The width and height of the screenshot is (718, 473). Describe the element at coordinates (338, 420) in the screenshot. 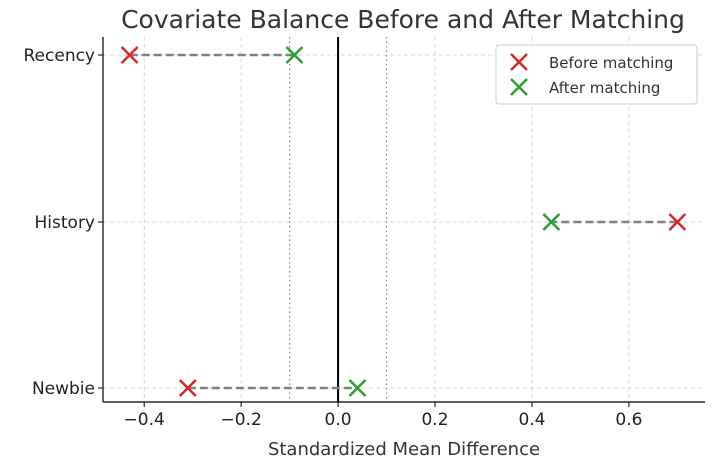

I see `x-tick-label: 0.0` at that location.